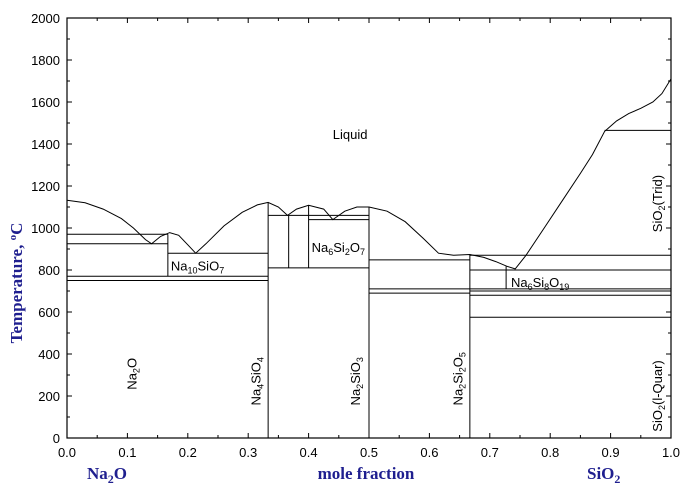 The image size is (685, 488). What do you see at coordinates (136, 370) in the screenshot?
I see `na2o-label-part: 2` at bounding box center [136, 370].